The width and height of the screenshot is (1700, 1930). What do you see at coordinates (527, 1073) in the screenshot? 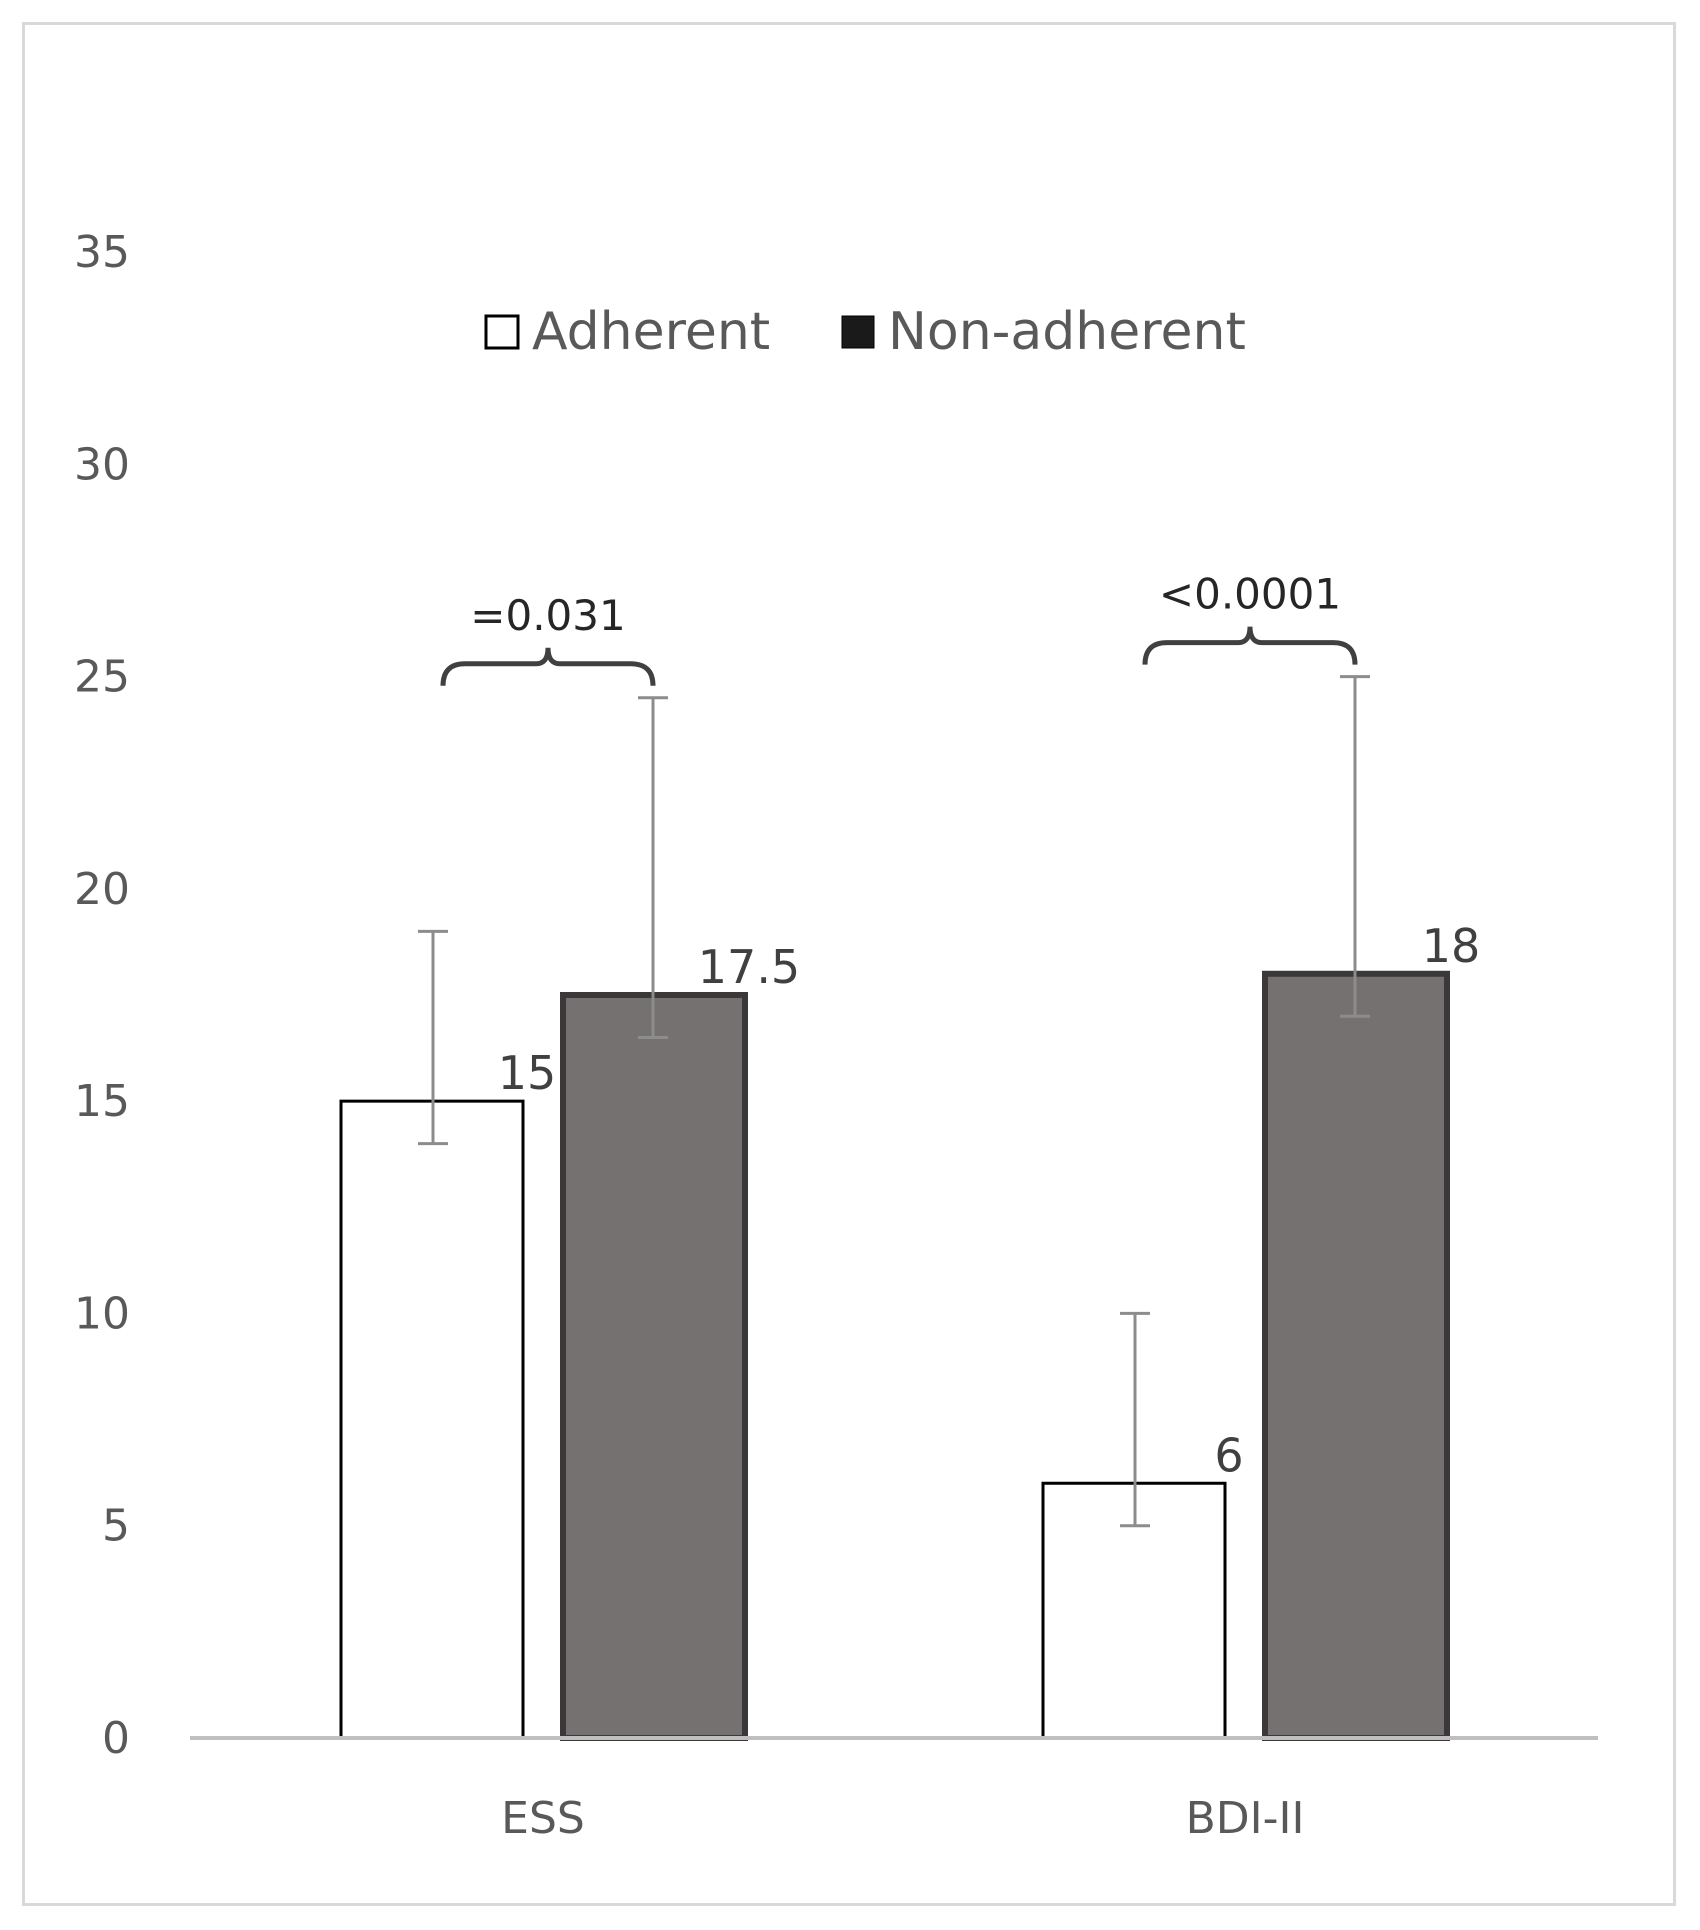
I see `data-label: 15` at bounding box center [527, 1073].